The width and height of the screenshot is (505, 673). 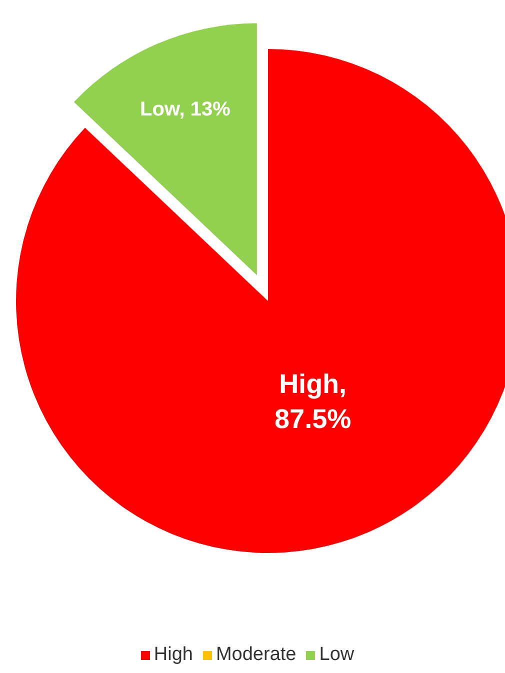 I want to click on legend-label: Low, so click(x=336, y=654).